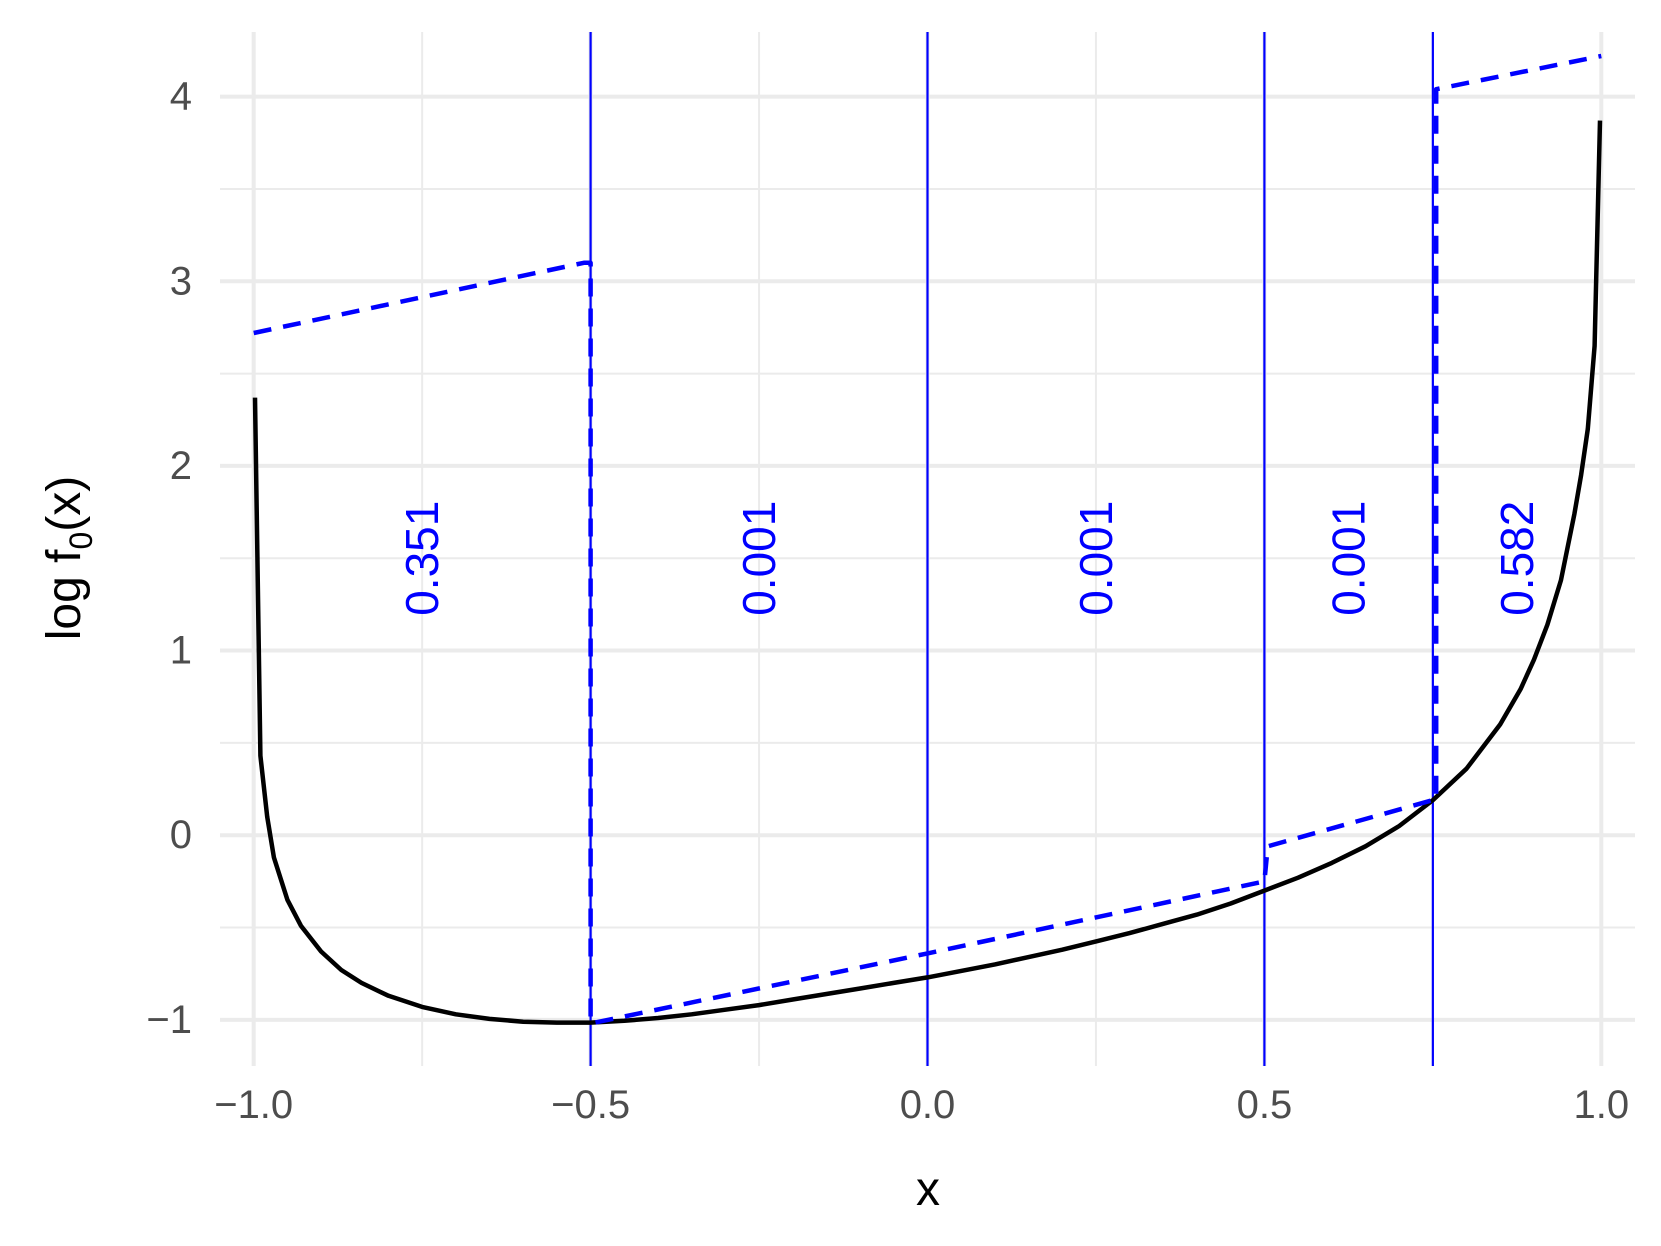 The width and height of the screenshot is (1661, 1246). I want to click on y-tick-labels: −1 0 1 2 3 4, so click(169, 558).